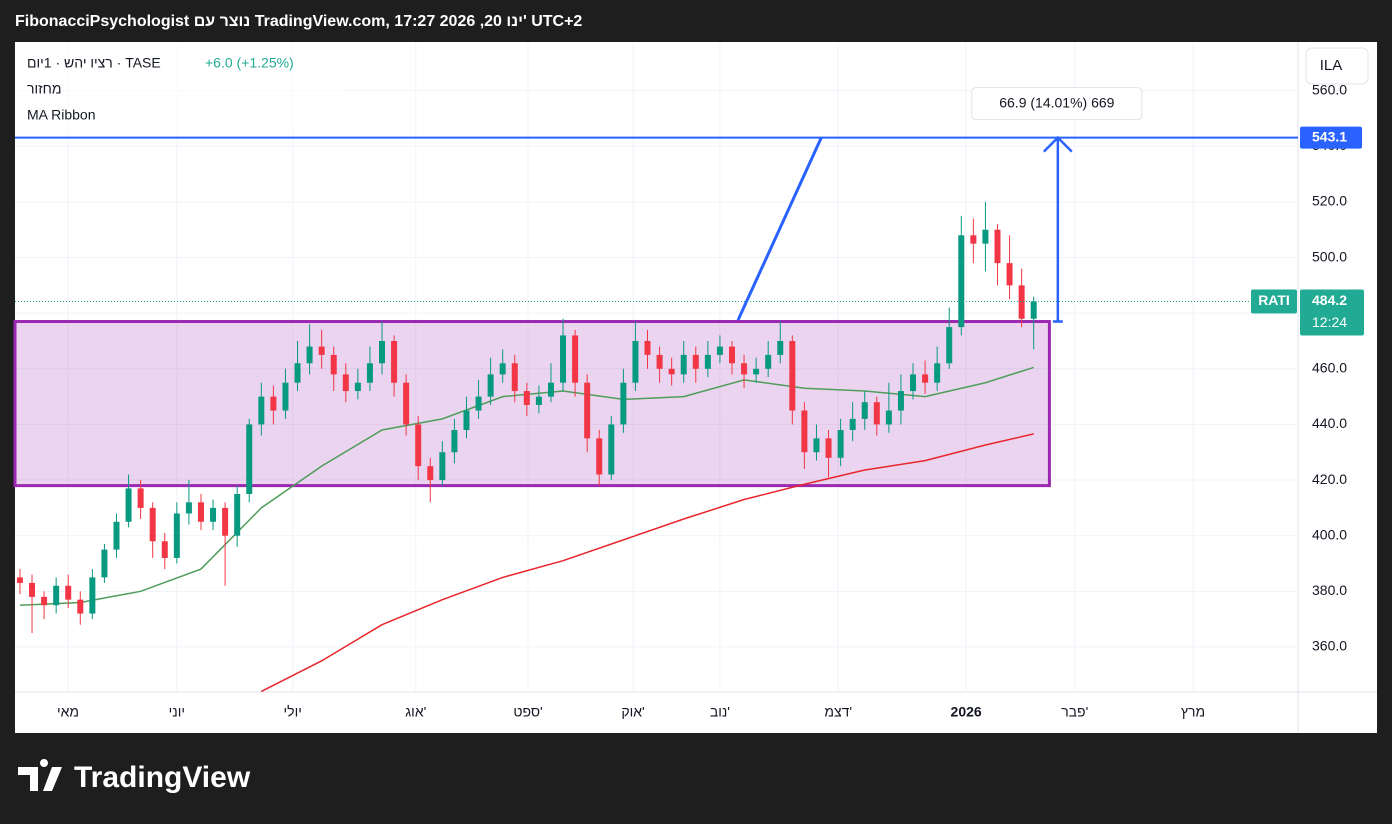 The height and width of the screenshot is (824, 1392). Describe the element at coordinates (1329, 89) in the screenshot. I see `y-tick-label: 560.0` at that location.